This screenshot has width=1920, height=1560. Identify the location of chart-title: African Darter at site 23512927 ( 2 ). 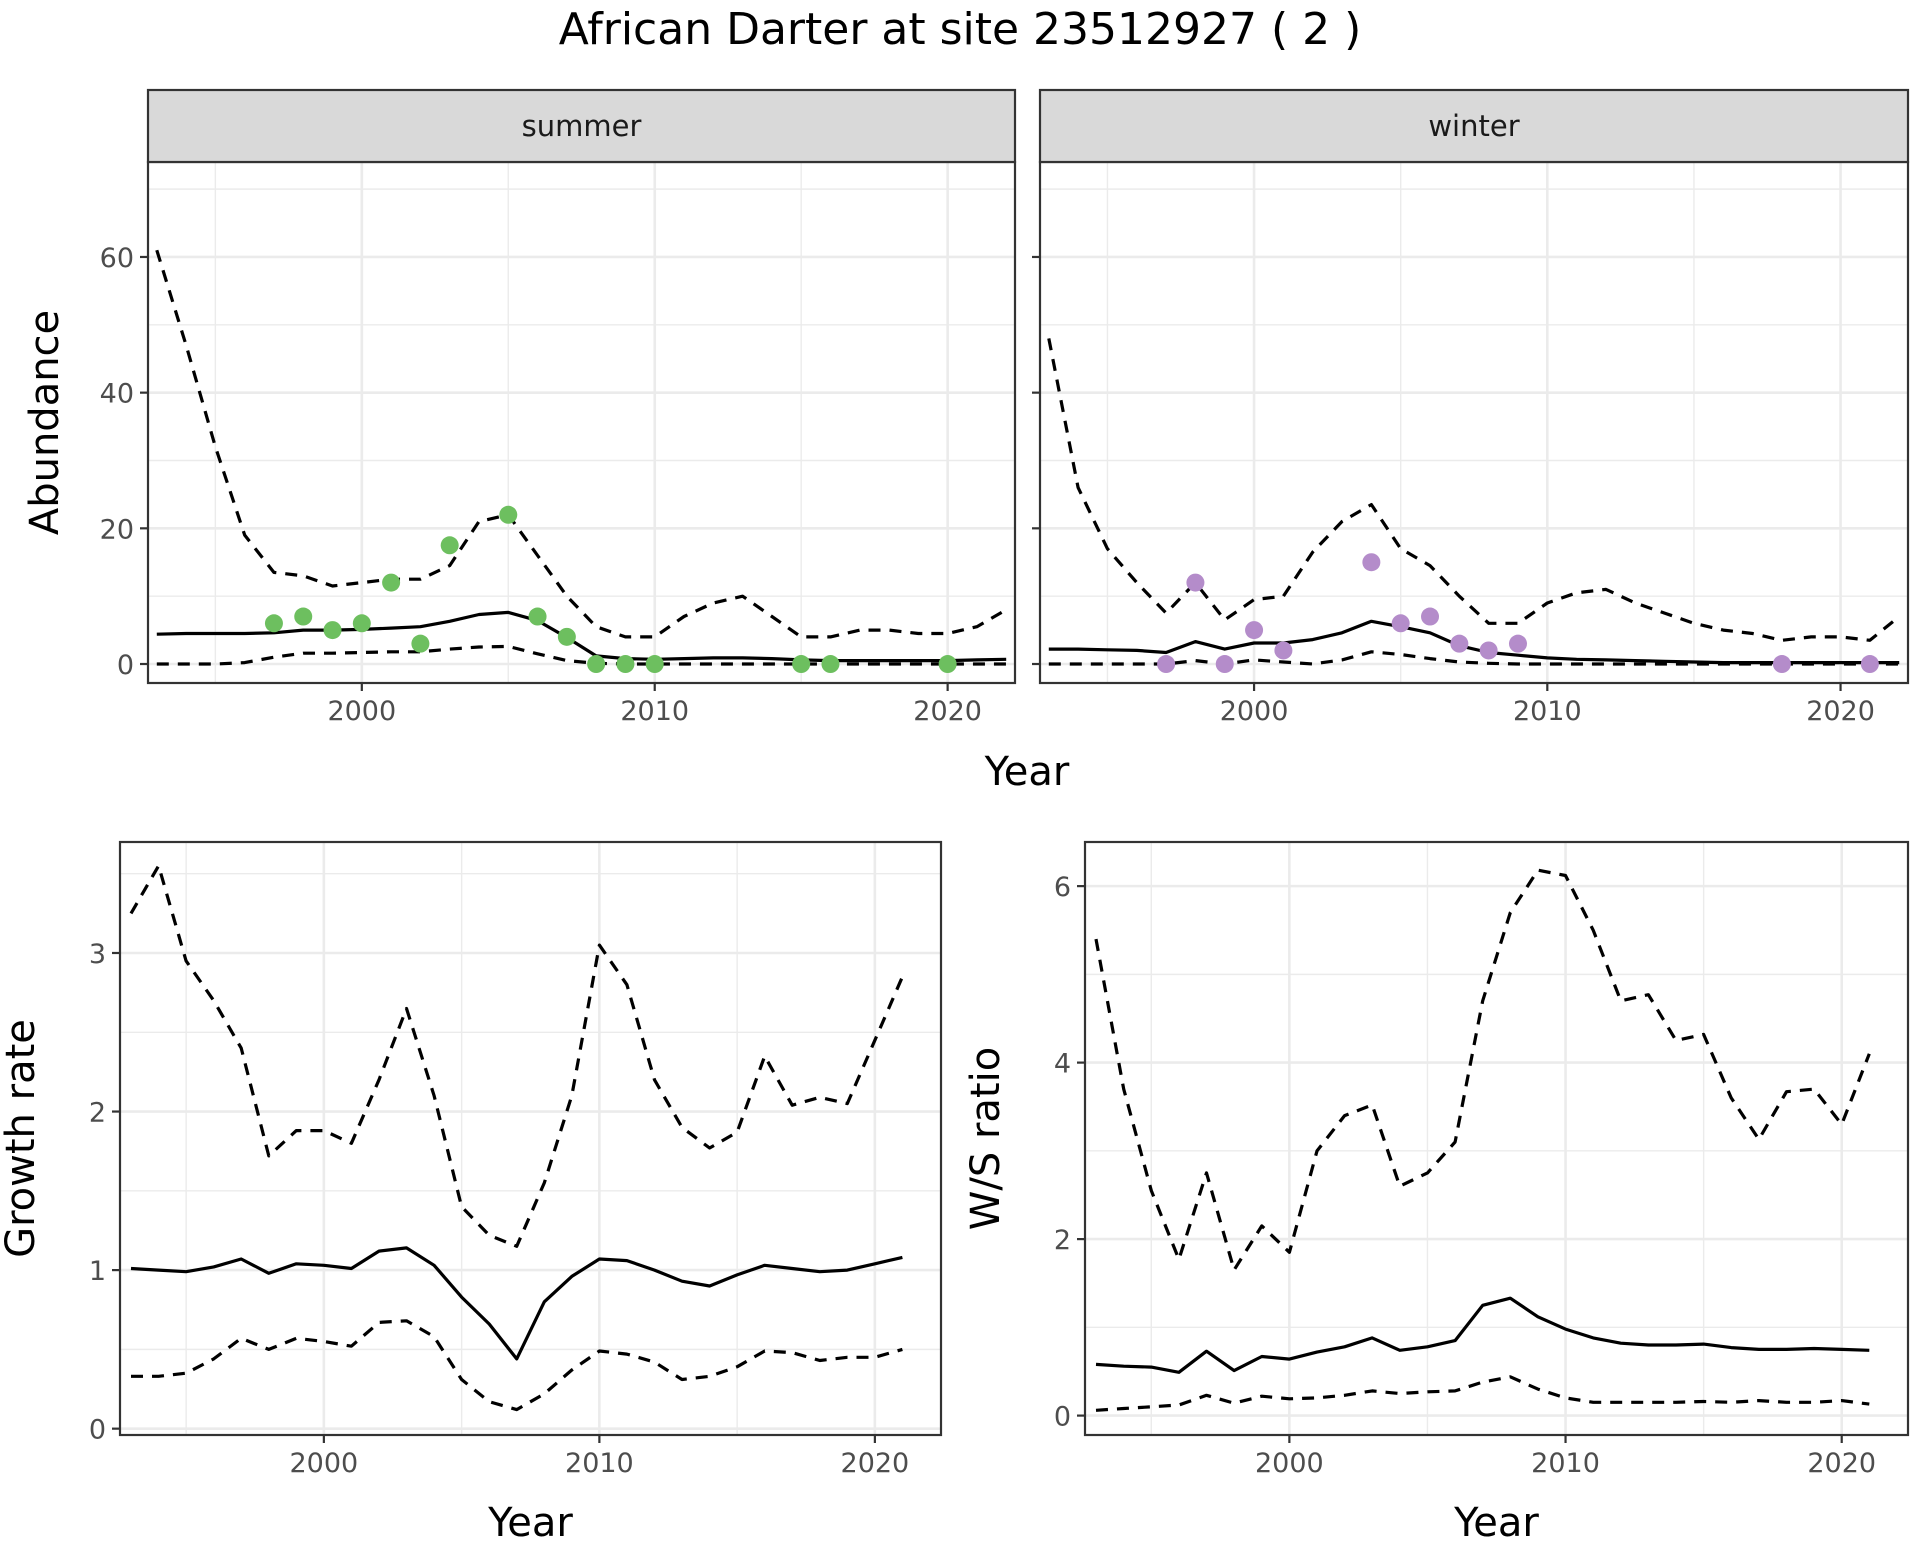
(960, 29).